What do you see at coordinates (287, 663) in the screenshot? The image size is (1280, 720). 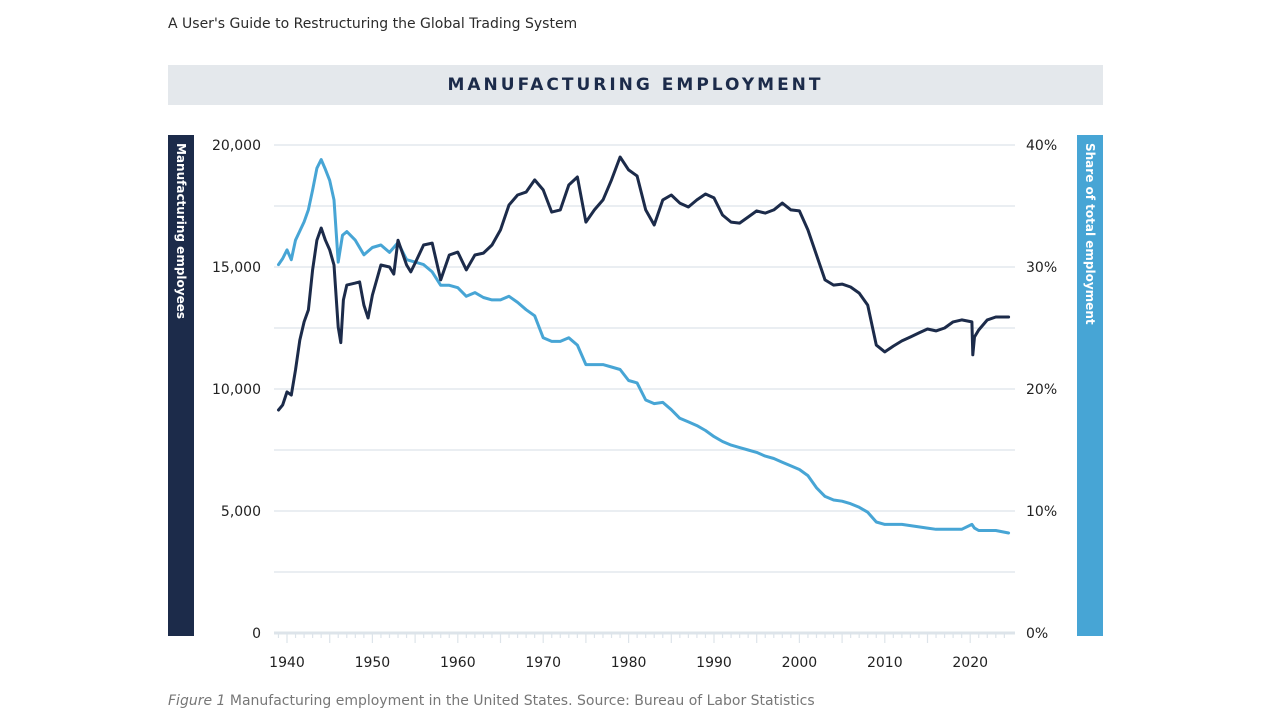 I see `x-tick-label: 1940` at bounding box center [287, 663].